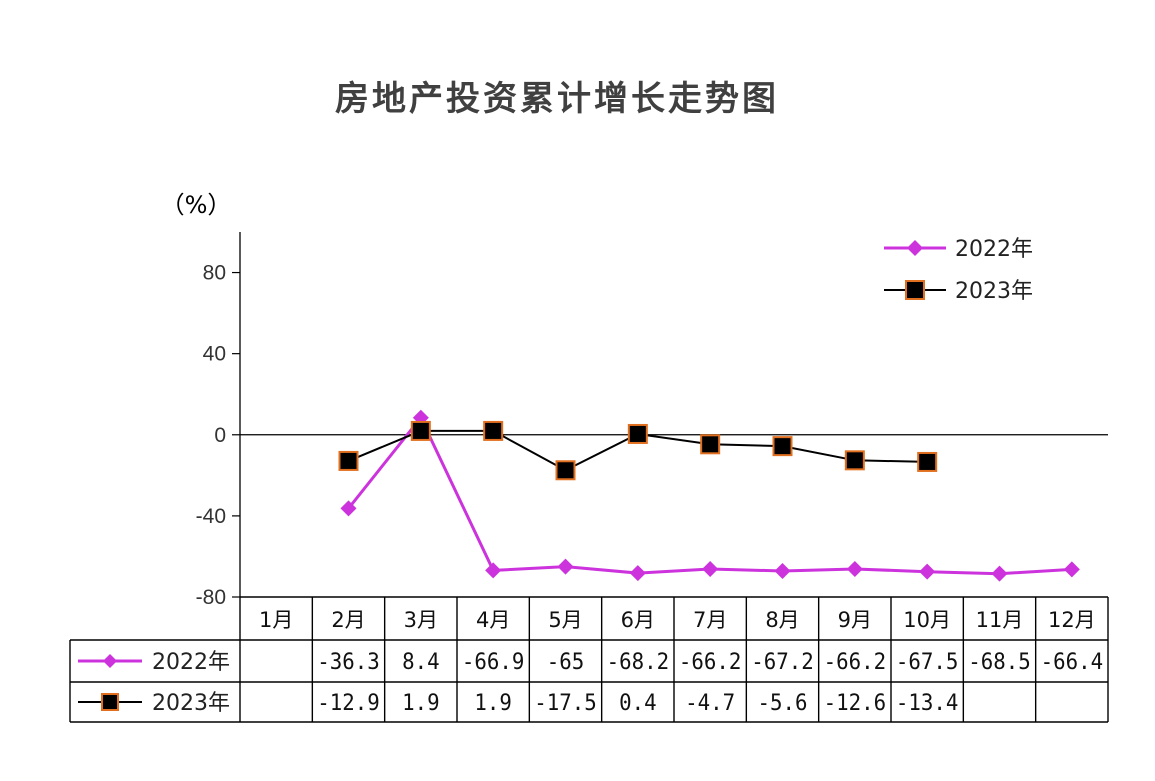  What do you see at coordinates (566, 662) in the screenshot?
I see `data-label: -65` at bounding box center [566, 662].